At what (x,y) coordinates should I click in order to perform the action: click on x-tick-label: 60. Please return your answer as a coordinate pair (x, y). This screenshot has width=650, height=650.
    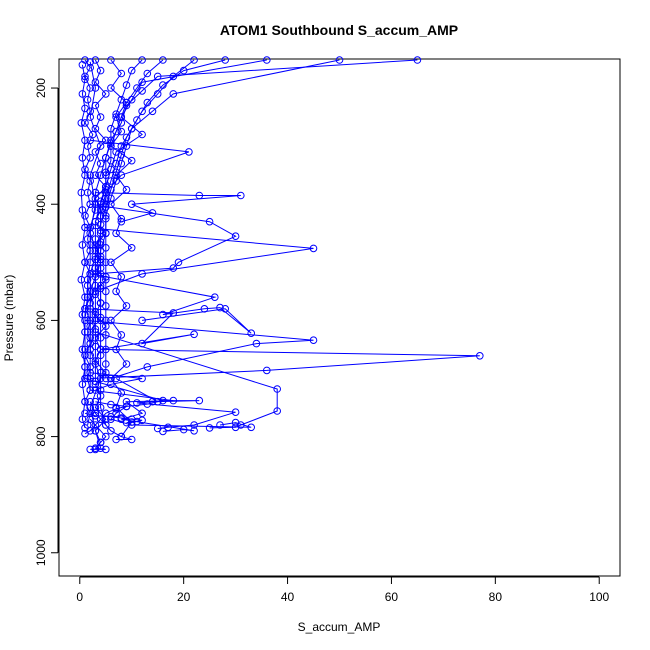
    Looking at the image, I should click on (392, 597).